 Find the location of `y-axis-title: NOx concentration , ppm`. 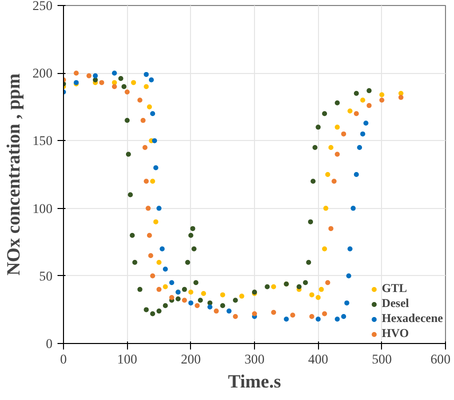

y-axis-title: NOx concentration , ppm is located at coordinates (14, 174).